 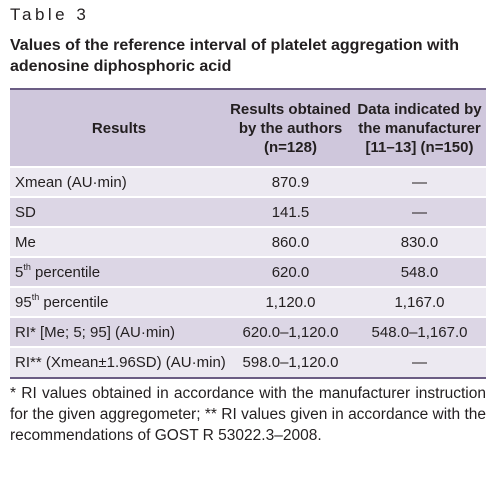 I want to click on cell-manufacturer: 548.0–1,167.0, so click(x=419, y=331).